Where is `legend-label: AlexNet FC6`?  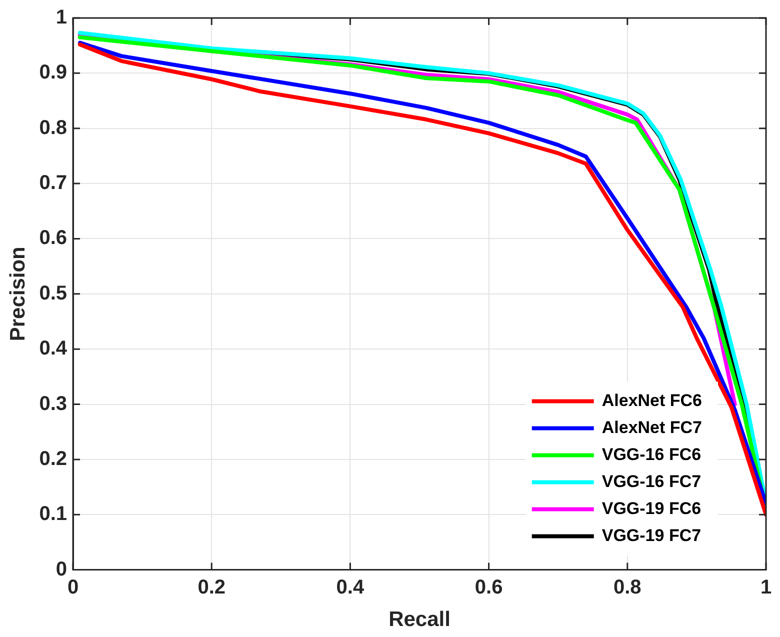
legend-label: AlexNet FC6 is located at coordinates (652, 400).